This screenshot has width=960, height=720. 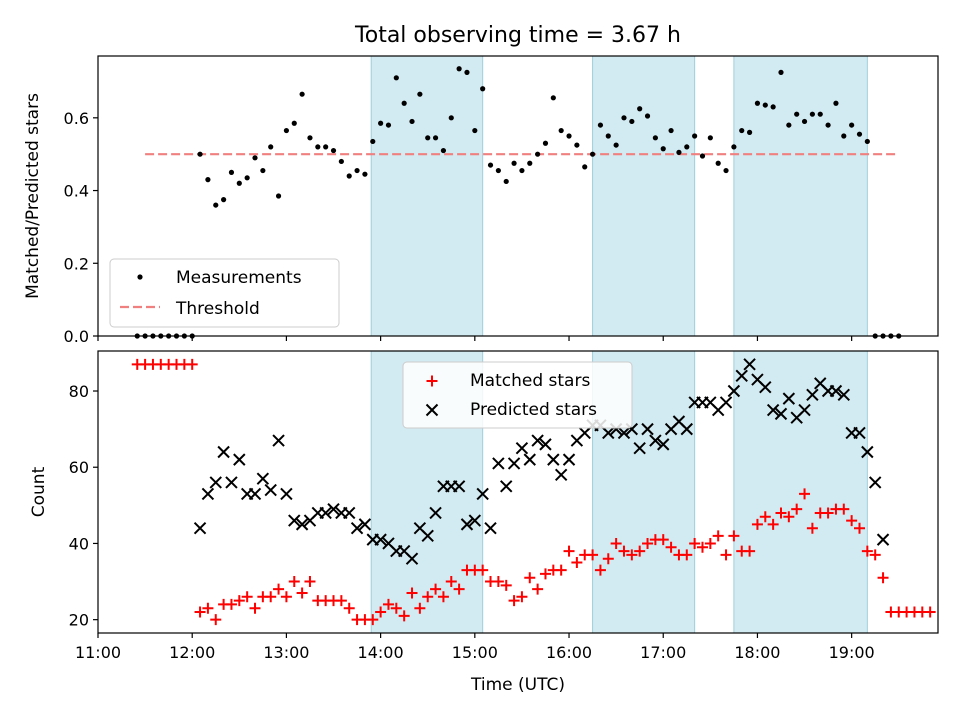 I want to click on bottom-y-tick-label: 80, so click(x=79, y=391).